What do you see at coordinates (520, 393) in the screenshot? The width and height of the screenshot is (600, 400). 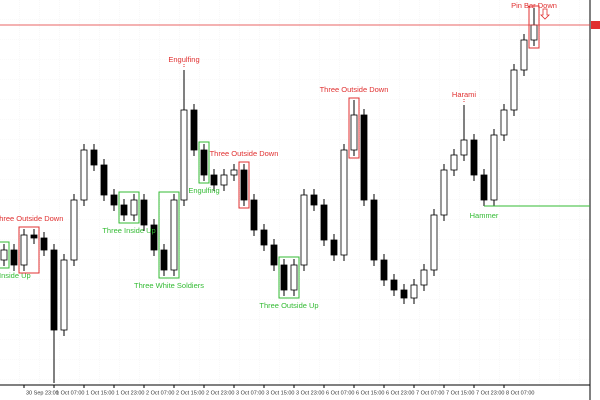 I see `x-tick-label: 8 Oct 07:00` at bounding box center [520, 393].